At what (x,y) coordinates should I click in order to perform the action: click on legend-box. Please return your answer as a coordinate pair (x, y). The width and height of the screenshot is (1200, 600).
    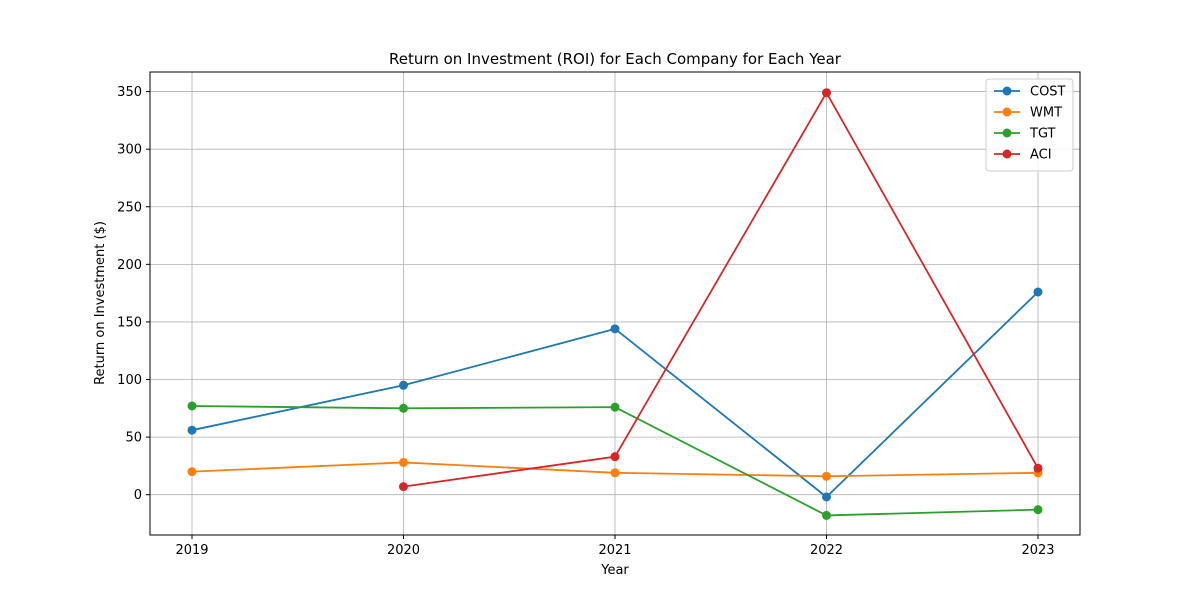
    Looking at the image, I should click on (1029, 125).